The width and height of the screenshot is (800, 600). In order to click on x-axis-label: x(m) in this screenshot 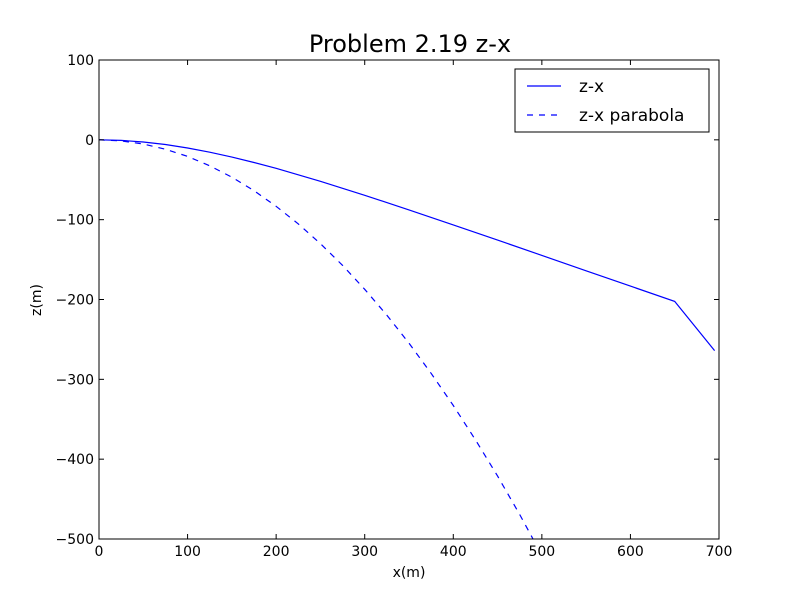, I will do `click(409, 573)`.